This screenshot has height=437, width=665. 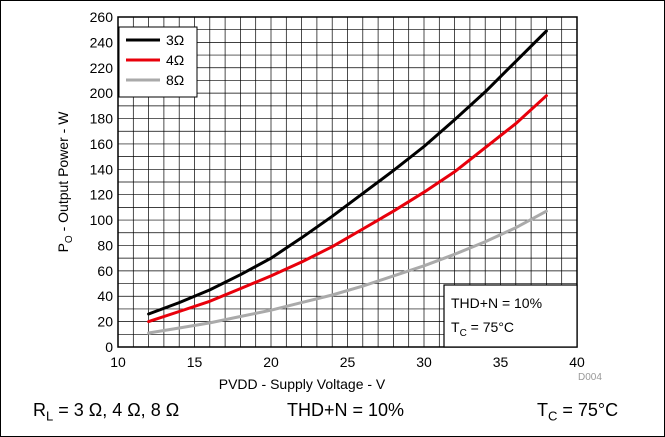 I want to click on y-axis-label: PO - Output Power - W, so click(x=65, y=182).